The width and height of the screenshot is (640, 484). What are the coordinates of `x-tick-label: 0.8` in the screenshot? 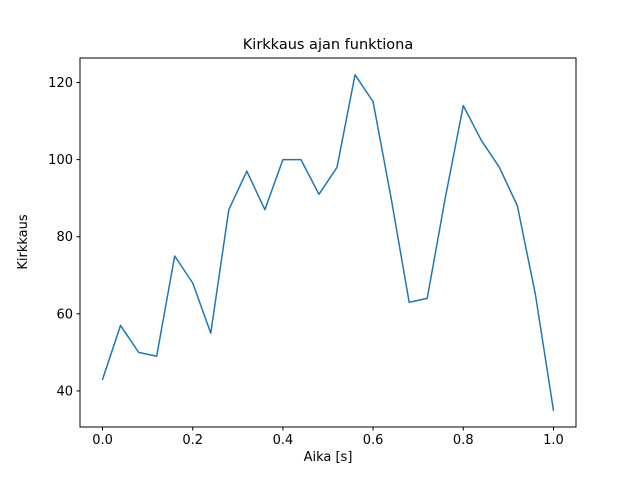 It's located at (463, 440).